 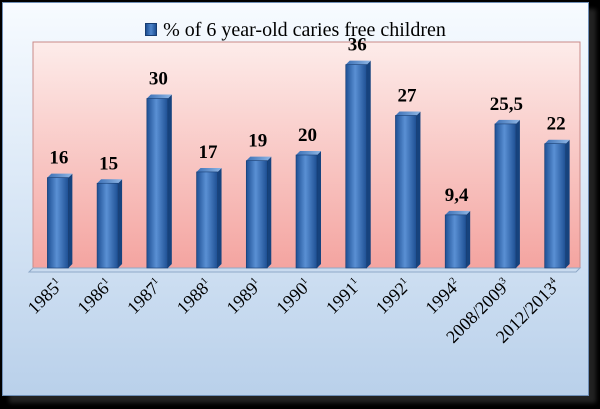 What do you see at coordinates (58, 158) in the screenshot?
I see `data-label: 16` at bounding box center [58, 158].